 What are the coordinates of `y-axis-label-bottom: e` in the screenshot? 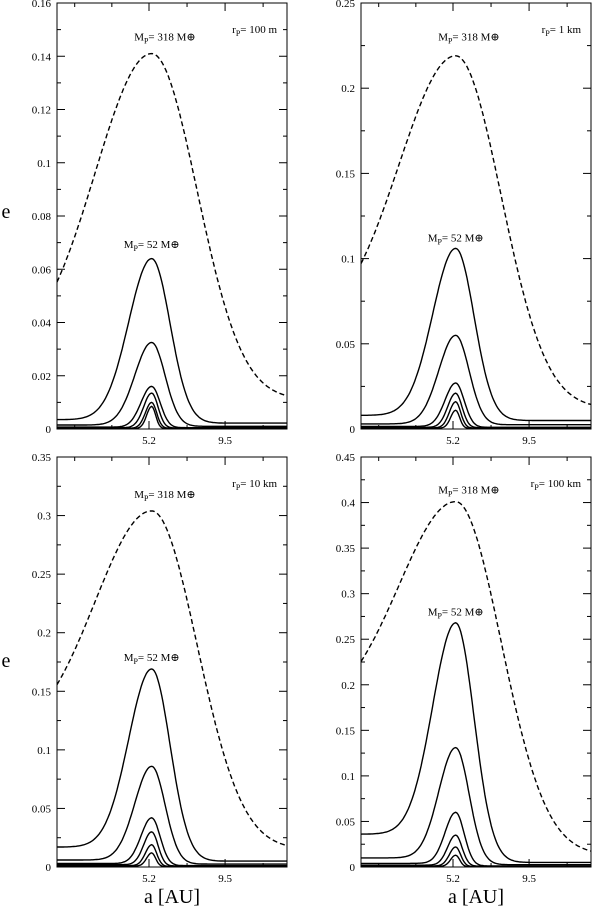 It's located at (6, 661).